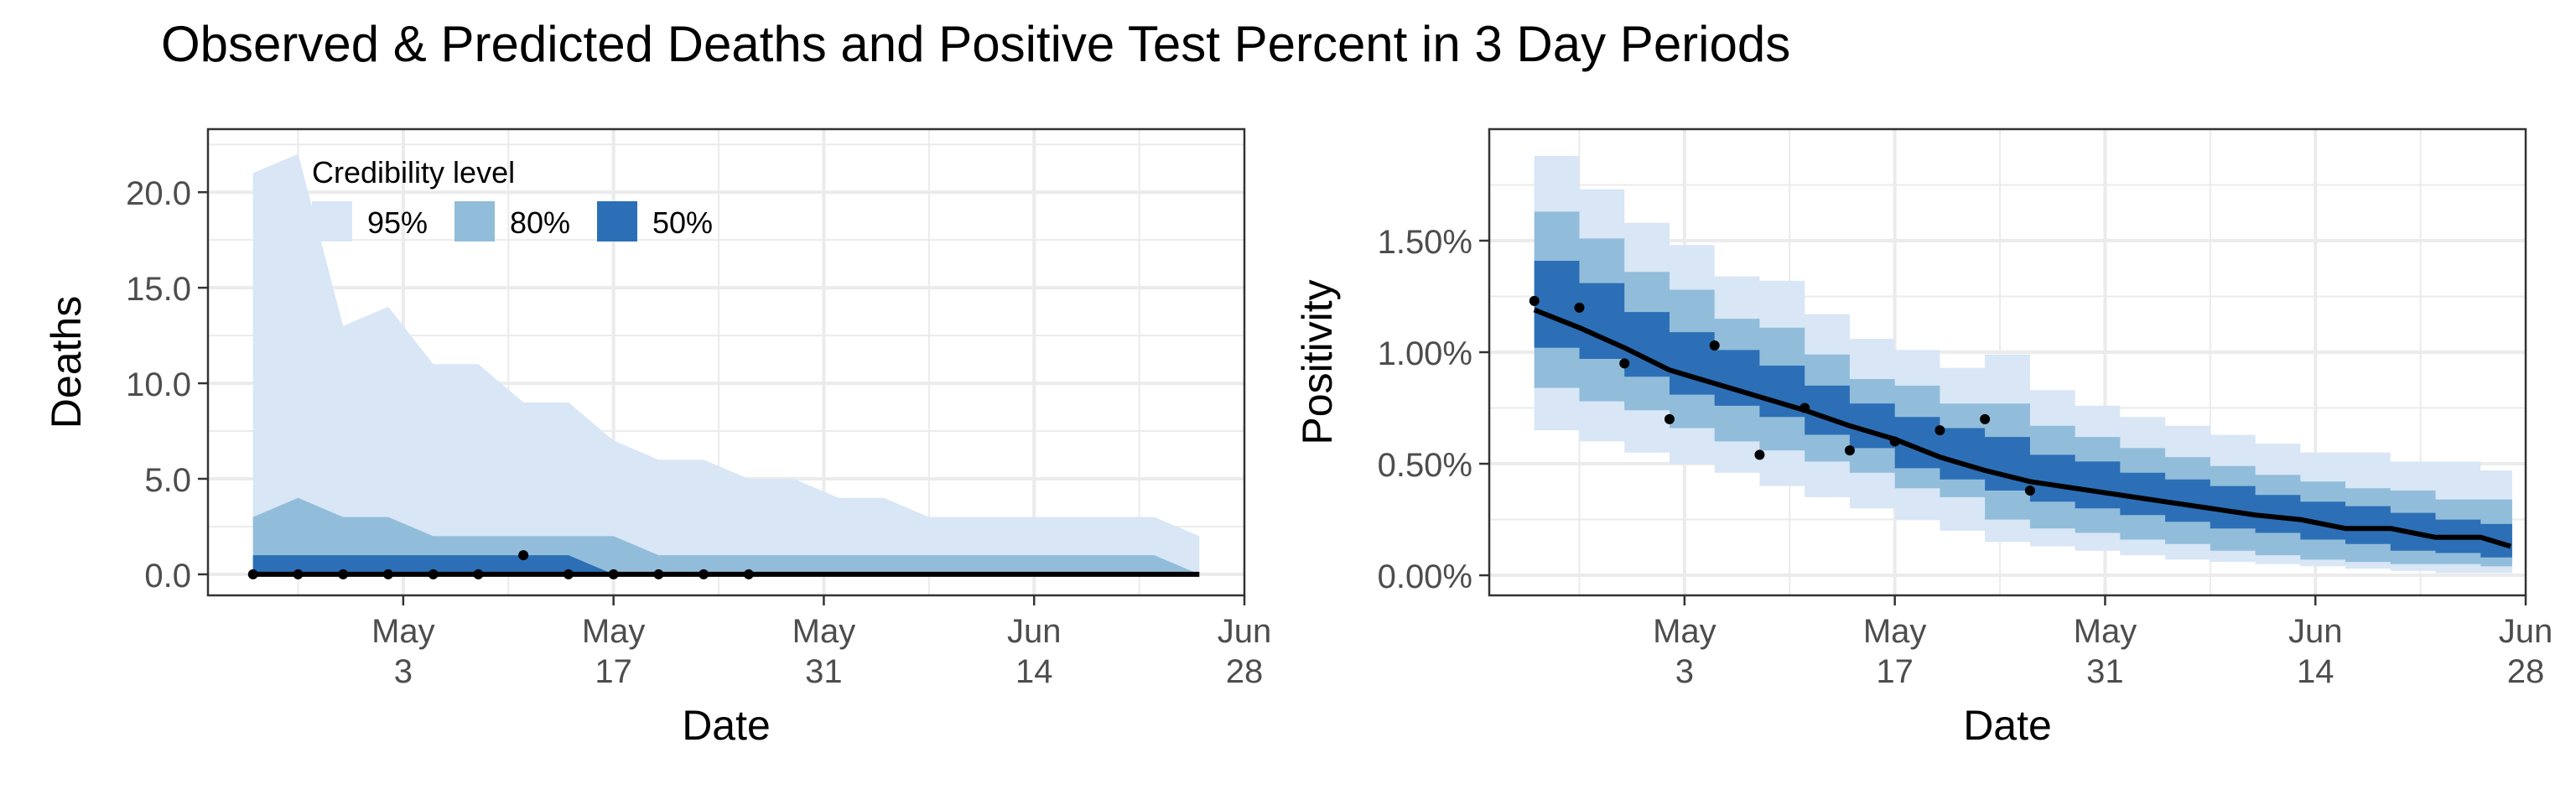 The width and height of the screenshot is (2576, 805). What do you see at coordinates (512, 198) in the screenshot?
I see `legend: Credibility level 95% 80% 50%` at bounding box center [512, 198].